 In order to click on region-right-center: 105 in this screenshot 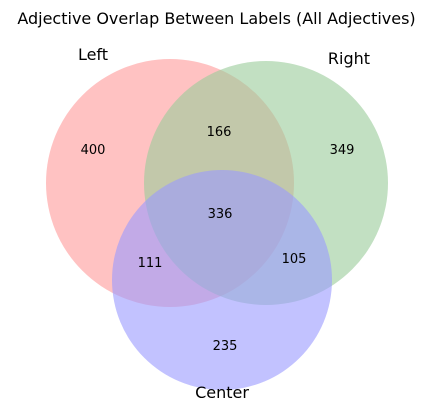, I will do `click(294, 259)`.